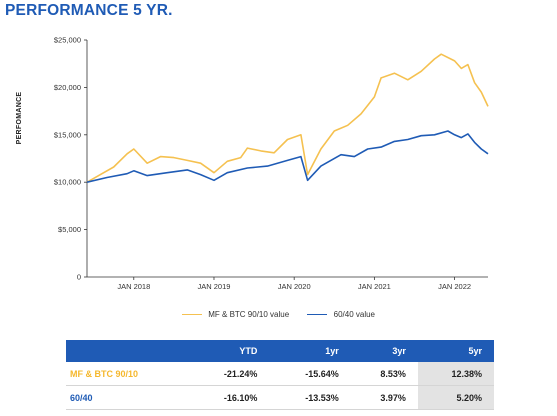  I want to click on y-tick-label: $5,000, so click(69, 229).